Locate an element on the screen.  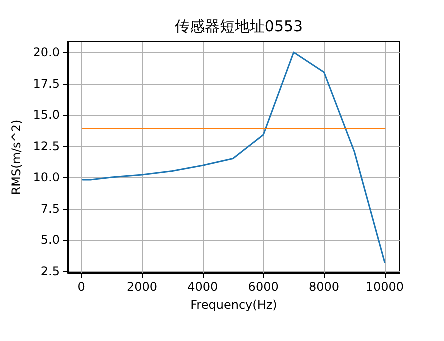
y-tick-label: 17.5 is located at coordinates (46, 83).